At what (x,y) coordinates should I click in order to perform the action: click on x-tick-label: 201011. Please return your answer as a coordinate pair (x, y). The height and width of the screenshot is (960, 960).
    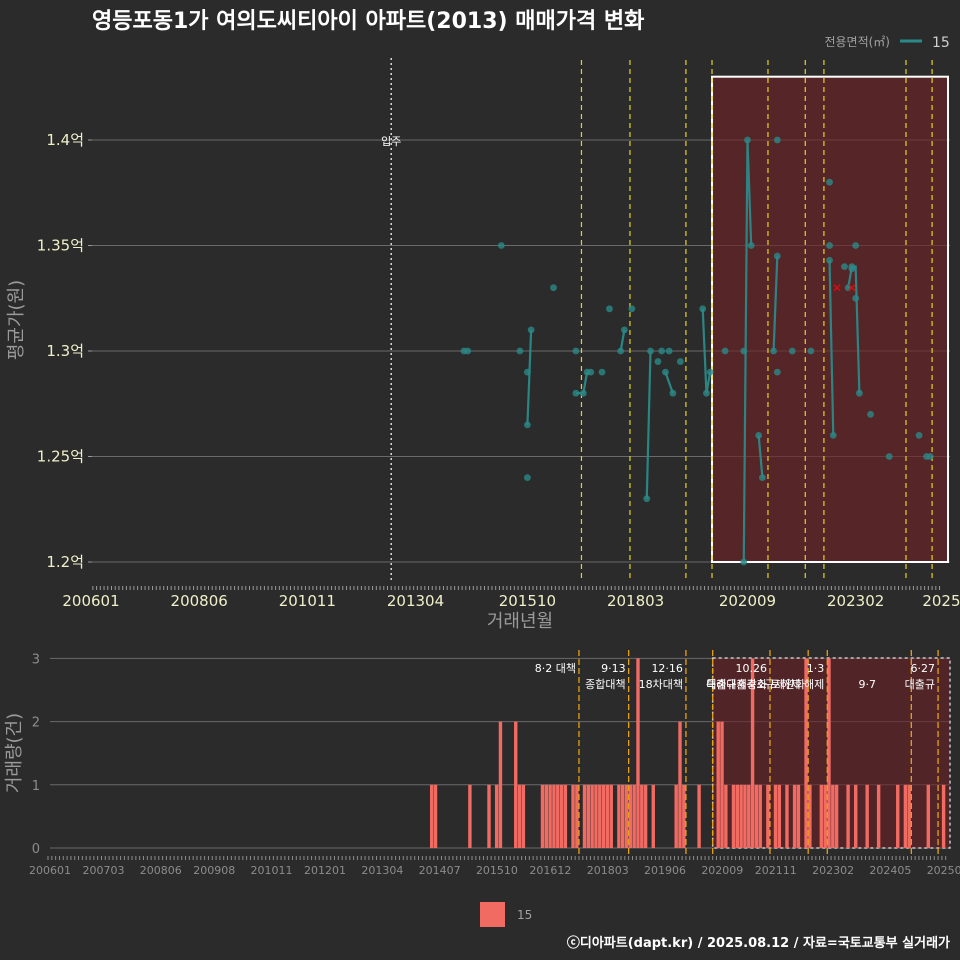
    Looking at the image, I should click on (307, 601).